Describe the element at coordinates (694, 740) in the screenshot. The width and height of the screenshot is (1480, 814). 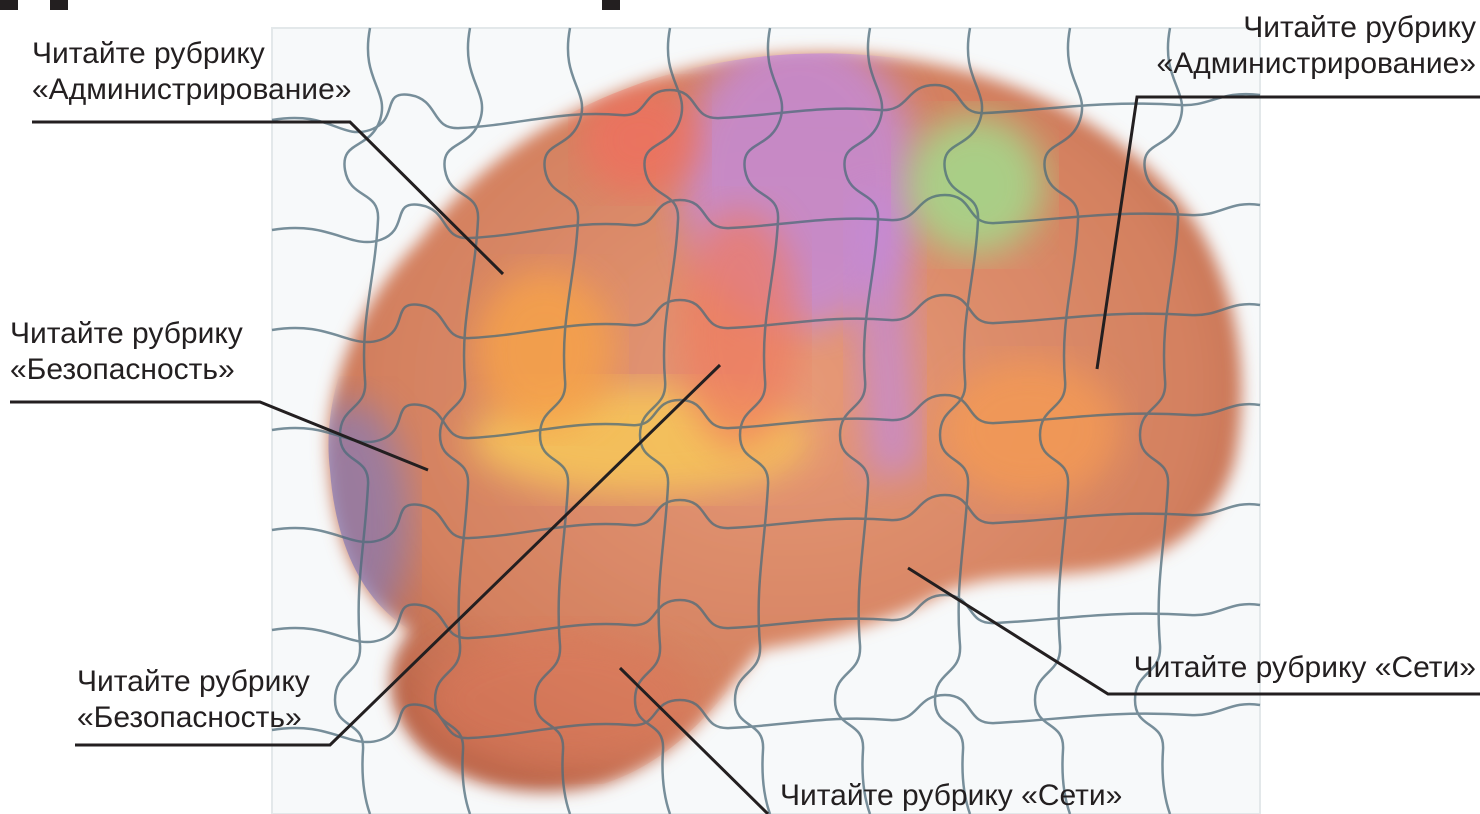
I see `leader-line-networks-bottom` at that location.